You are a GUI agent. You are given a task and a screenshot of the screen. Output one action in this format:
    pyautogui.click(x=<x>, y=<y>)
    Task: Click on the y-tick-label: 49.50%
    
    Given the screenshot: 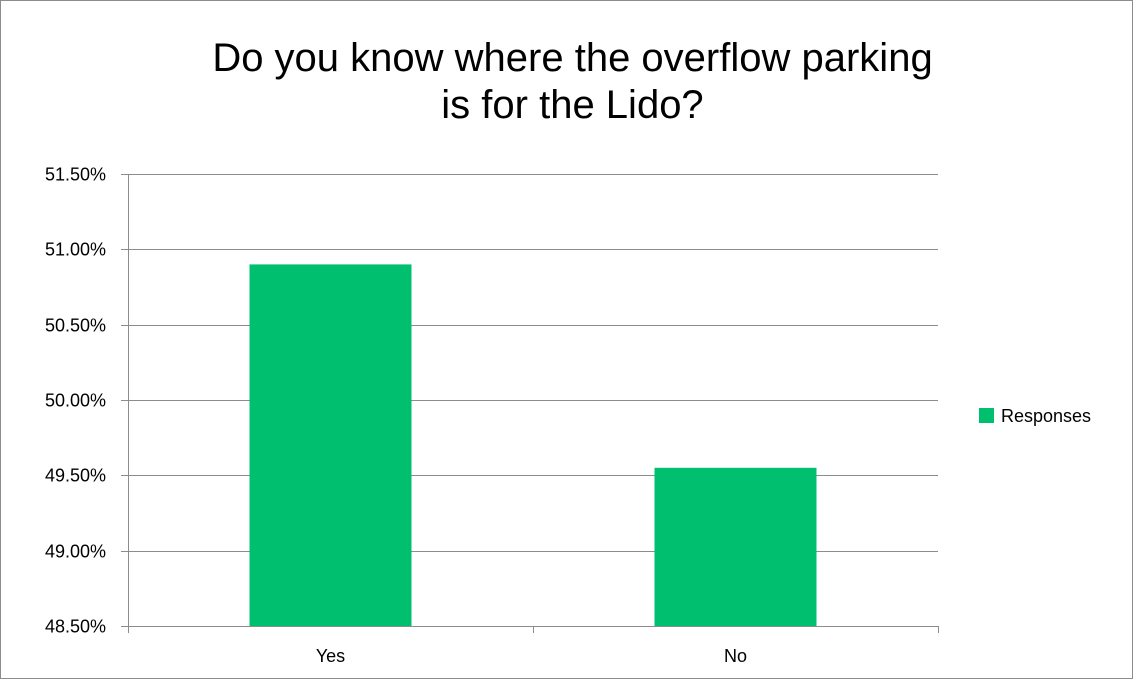 What is the action you would take?
    pyautogui.click(x=75, y=476)
    